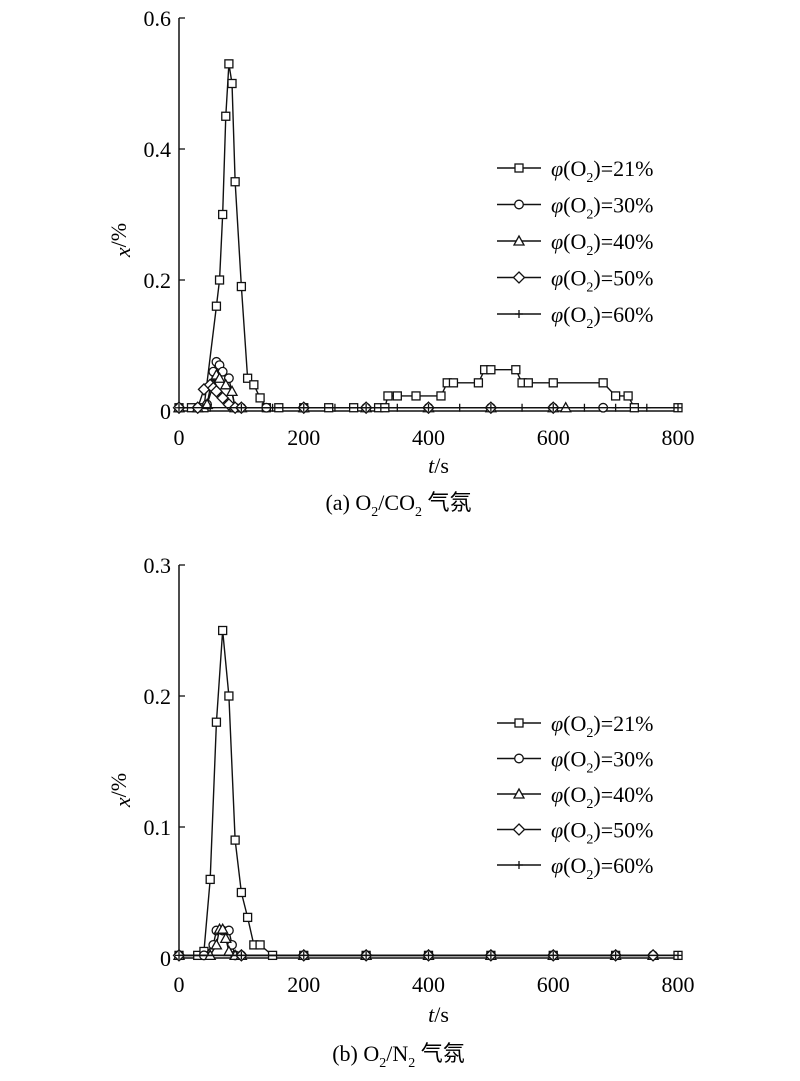 This screenshot has height=1081, width=800. I want to click on legend-label: φ(O2)=30%, so click(602, 208).